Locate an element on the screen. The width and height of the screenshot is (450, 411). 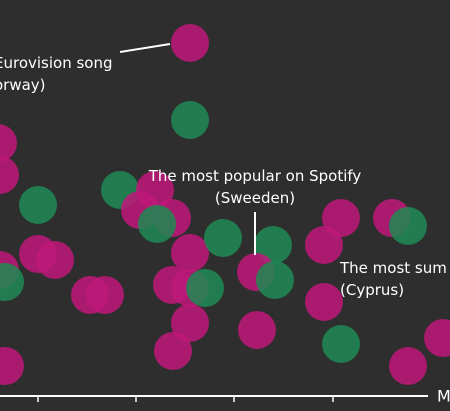
annotation-label: The most sum is located at coordinates (393, 268).